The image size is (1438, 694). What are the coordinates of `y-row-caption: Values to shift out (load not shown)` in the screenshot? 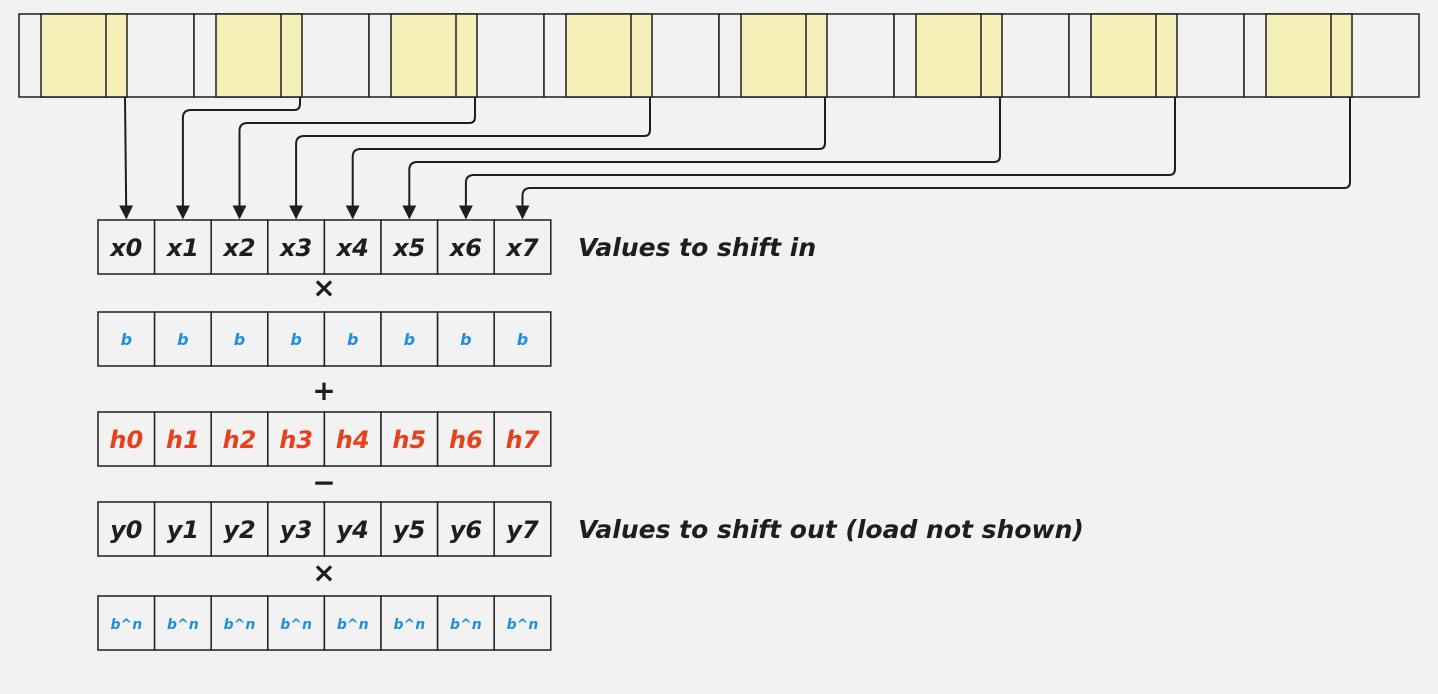 It's located at (831, 529).